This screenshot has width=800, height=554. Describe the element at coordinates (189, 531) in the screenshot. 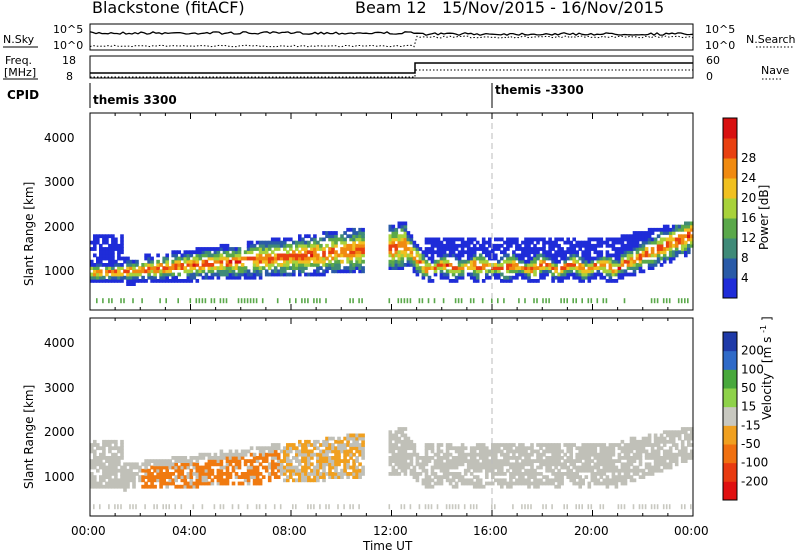

I see `xtick-0400: 04:00` at that location.